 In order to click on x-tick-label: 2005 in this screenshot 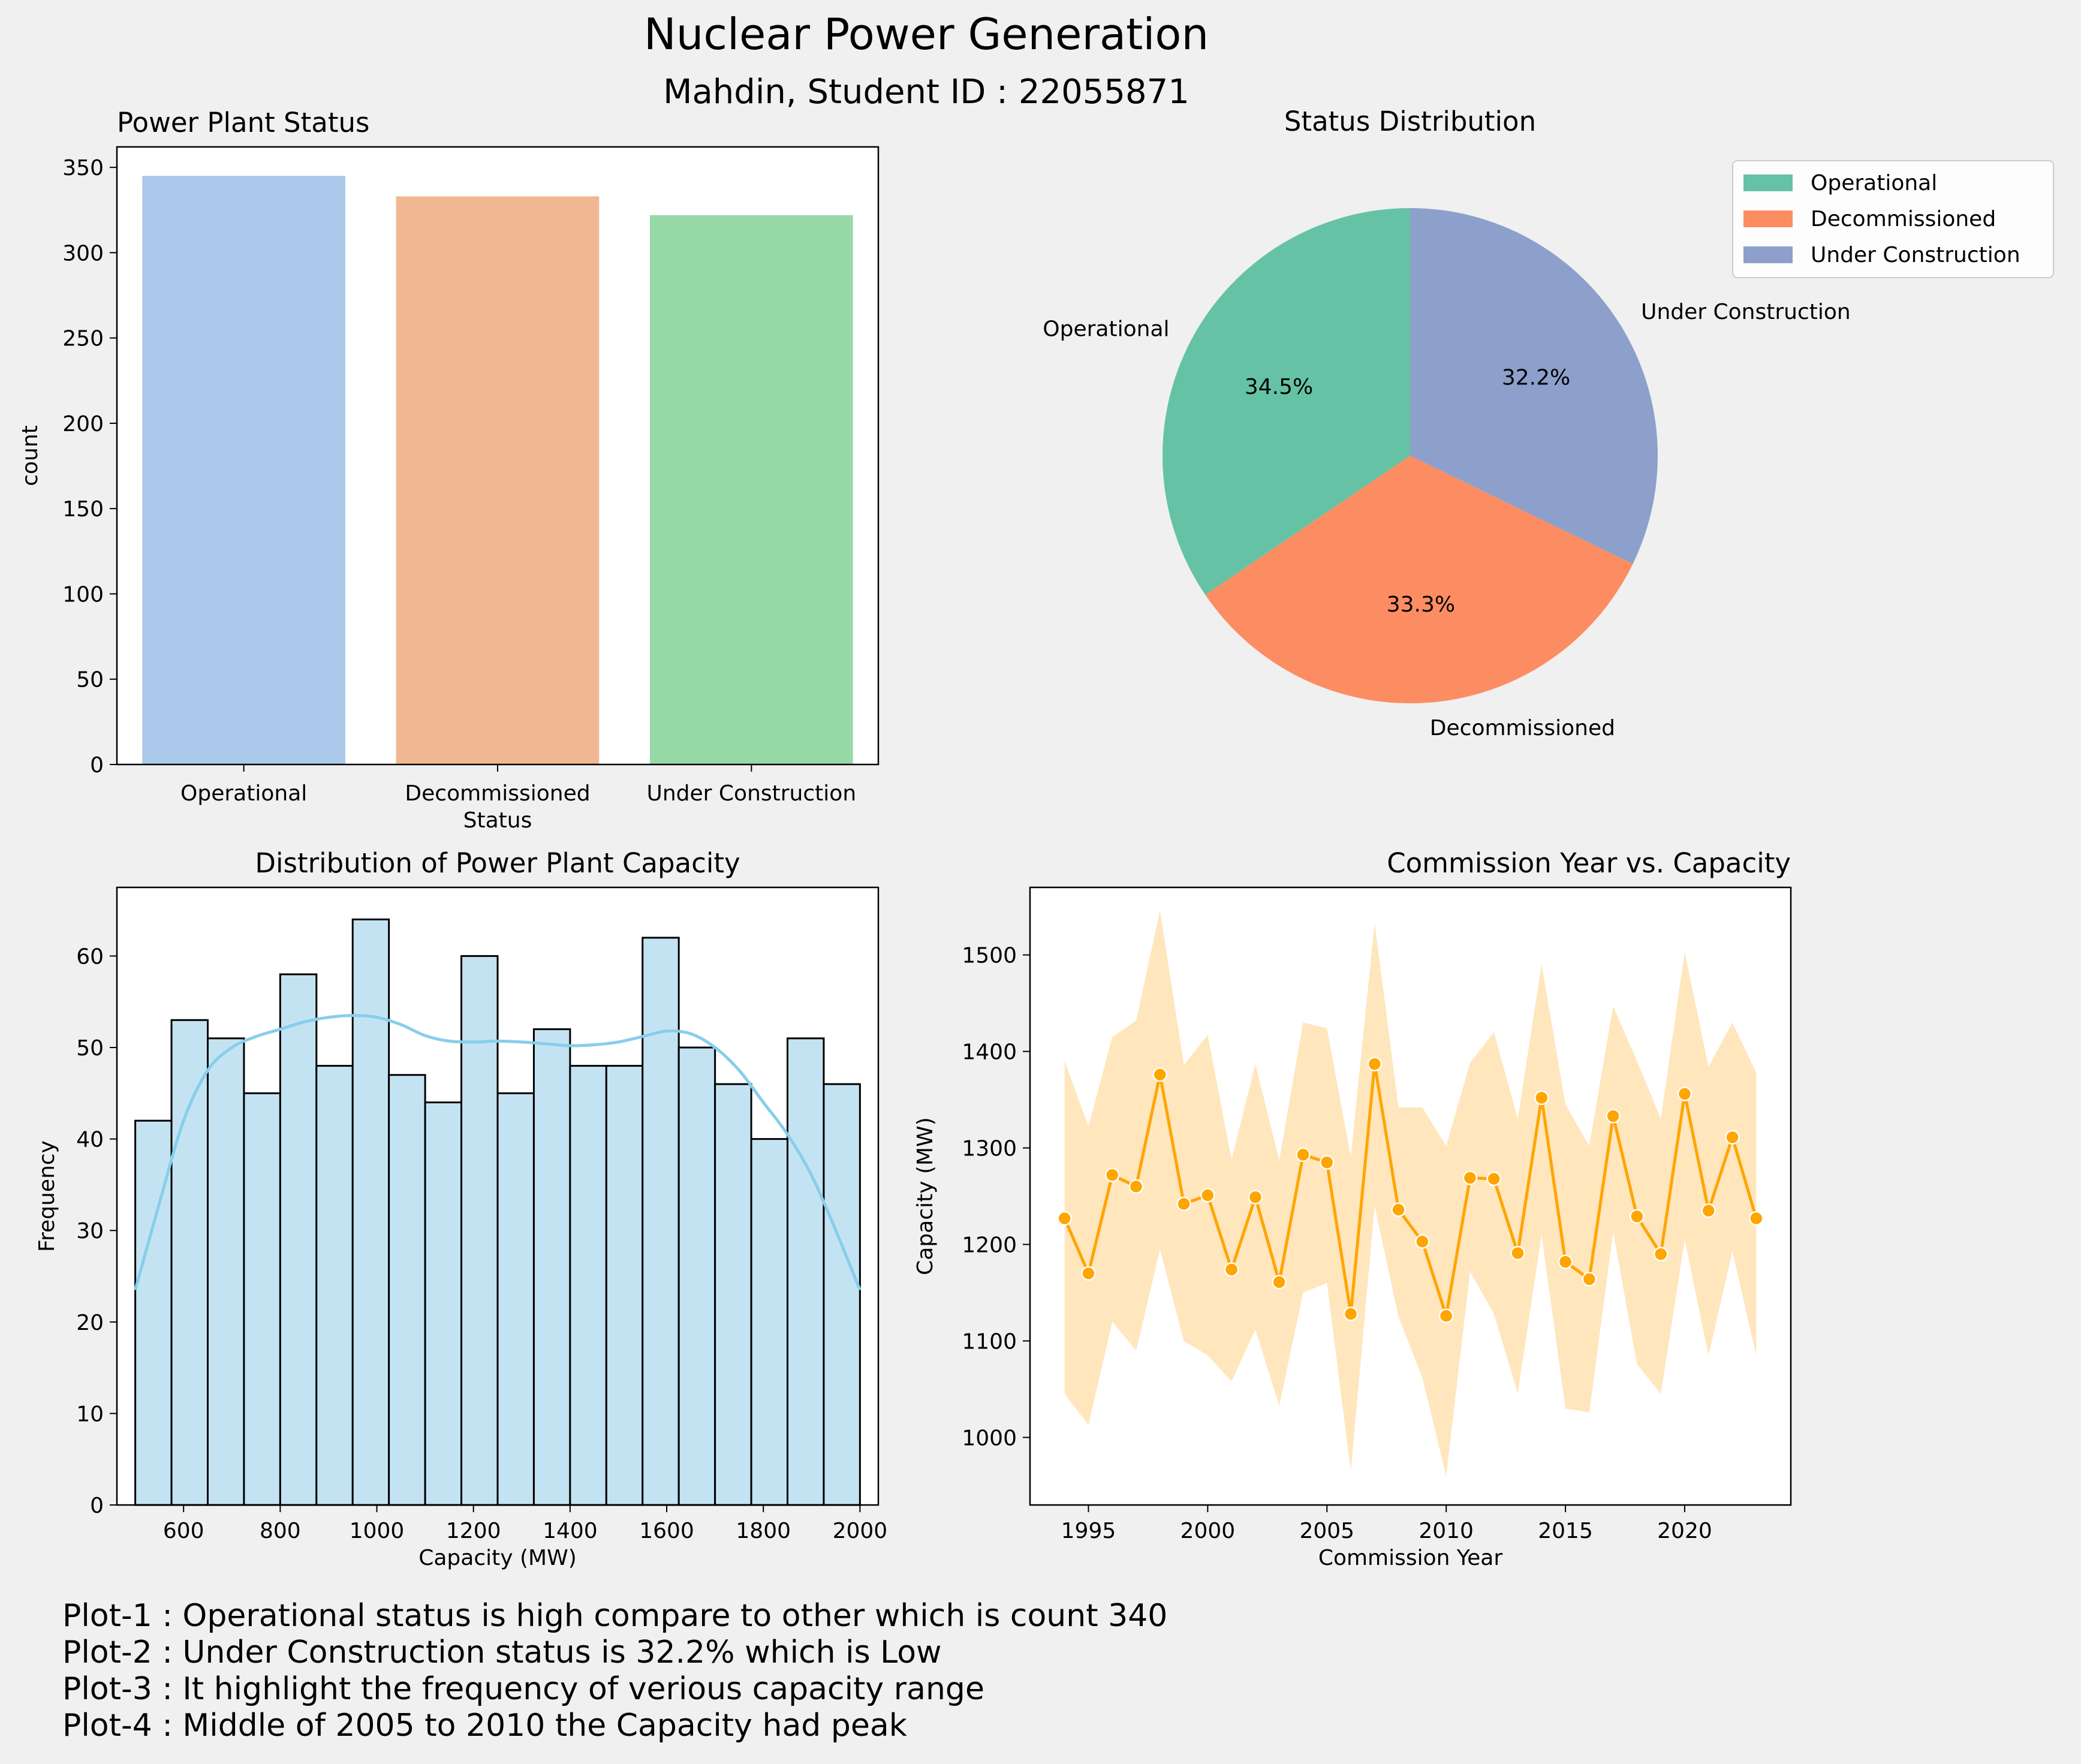, I will do `click(1326, 1531)`.